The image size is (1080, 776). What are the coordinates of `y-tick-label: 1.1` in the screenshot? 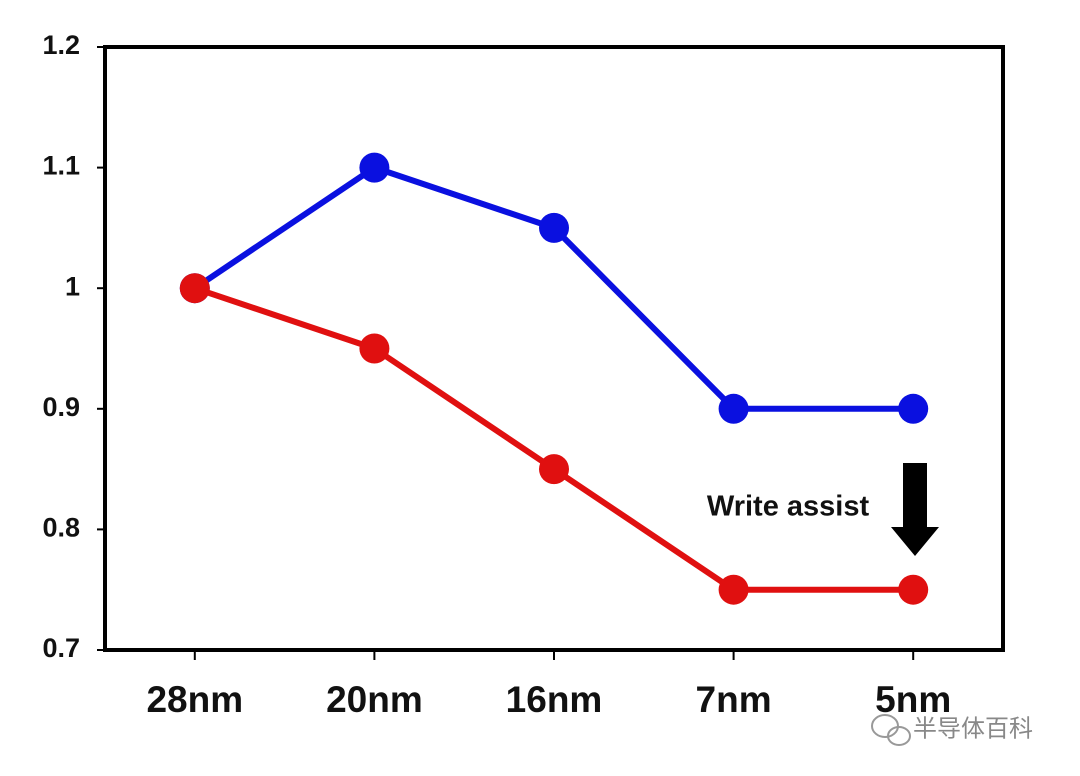 It's located at (61, 166).